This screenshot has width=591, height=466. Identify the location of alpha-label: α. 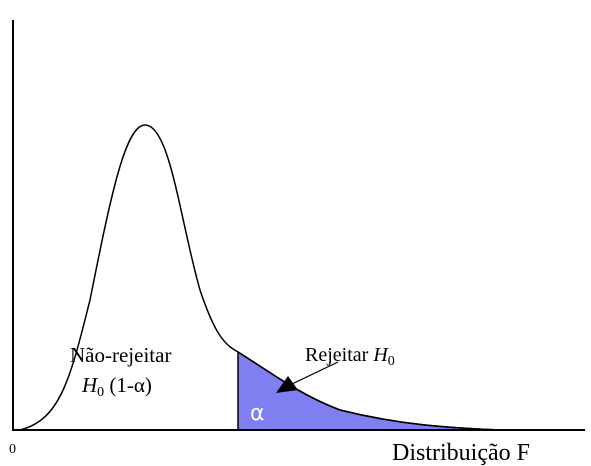
(257, 413).